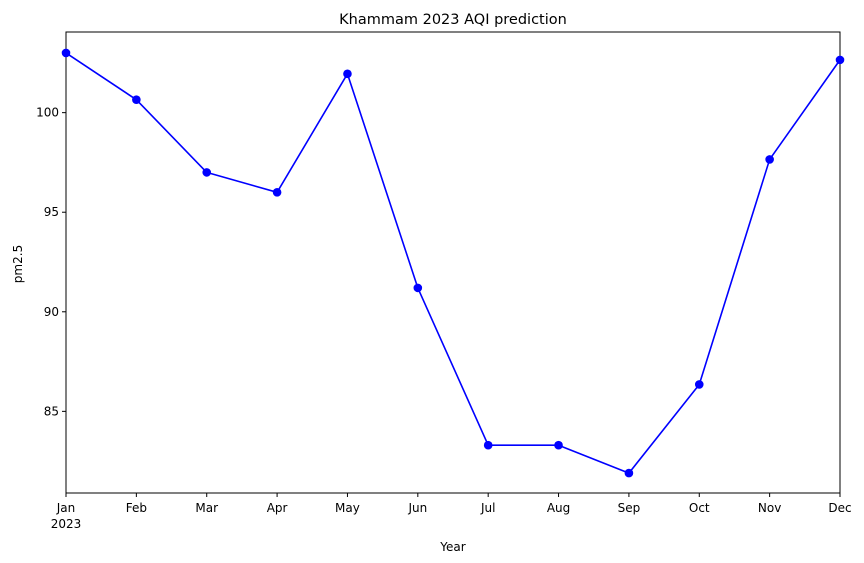 The image size is (864, 563). What do you see at coordinates (487, 508) in the screenshot?
I see `x-tick-label: Jul` at bounding box center [487, 508].